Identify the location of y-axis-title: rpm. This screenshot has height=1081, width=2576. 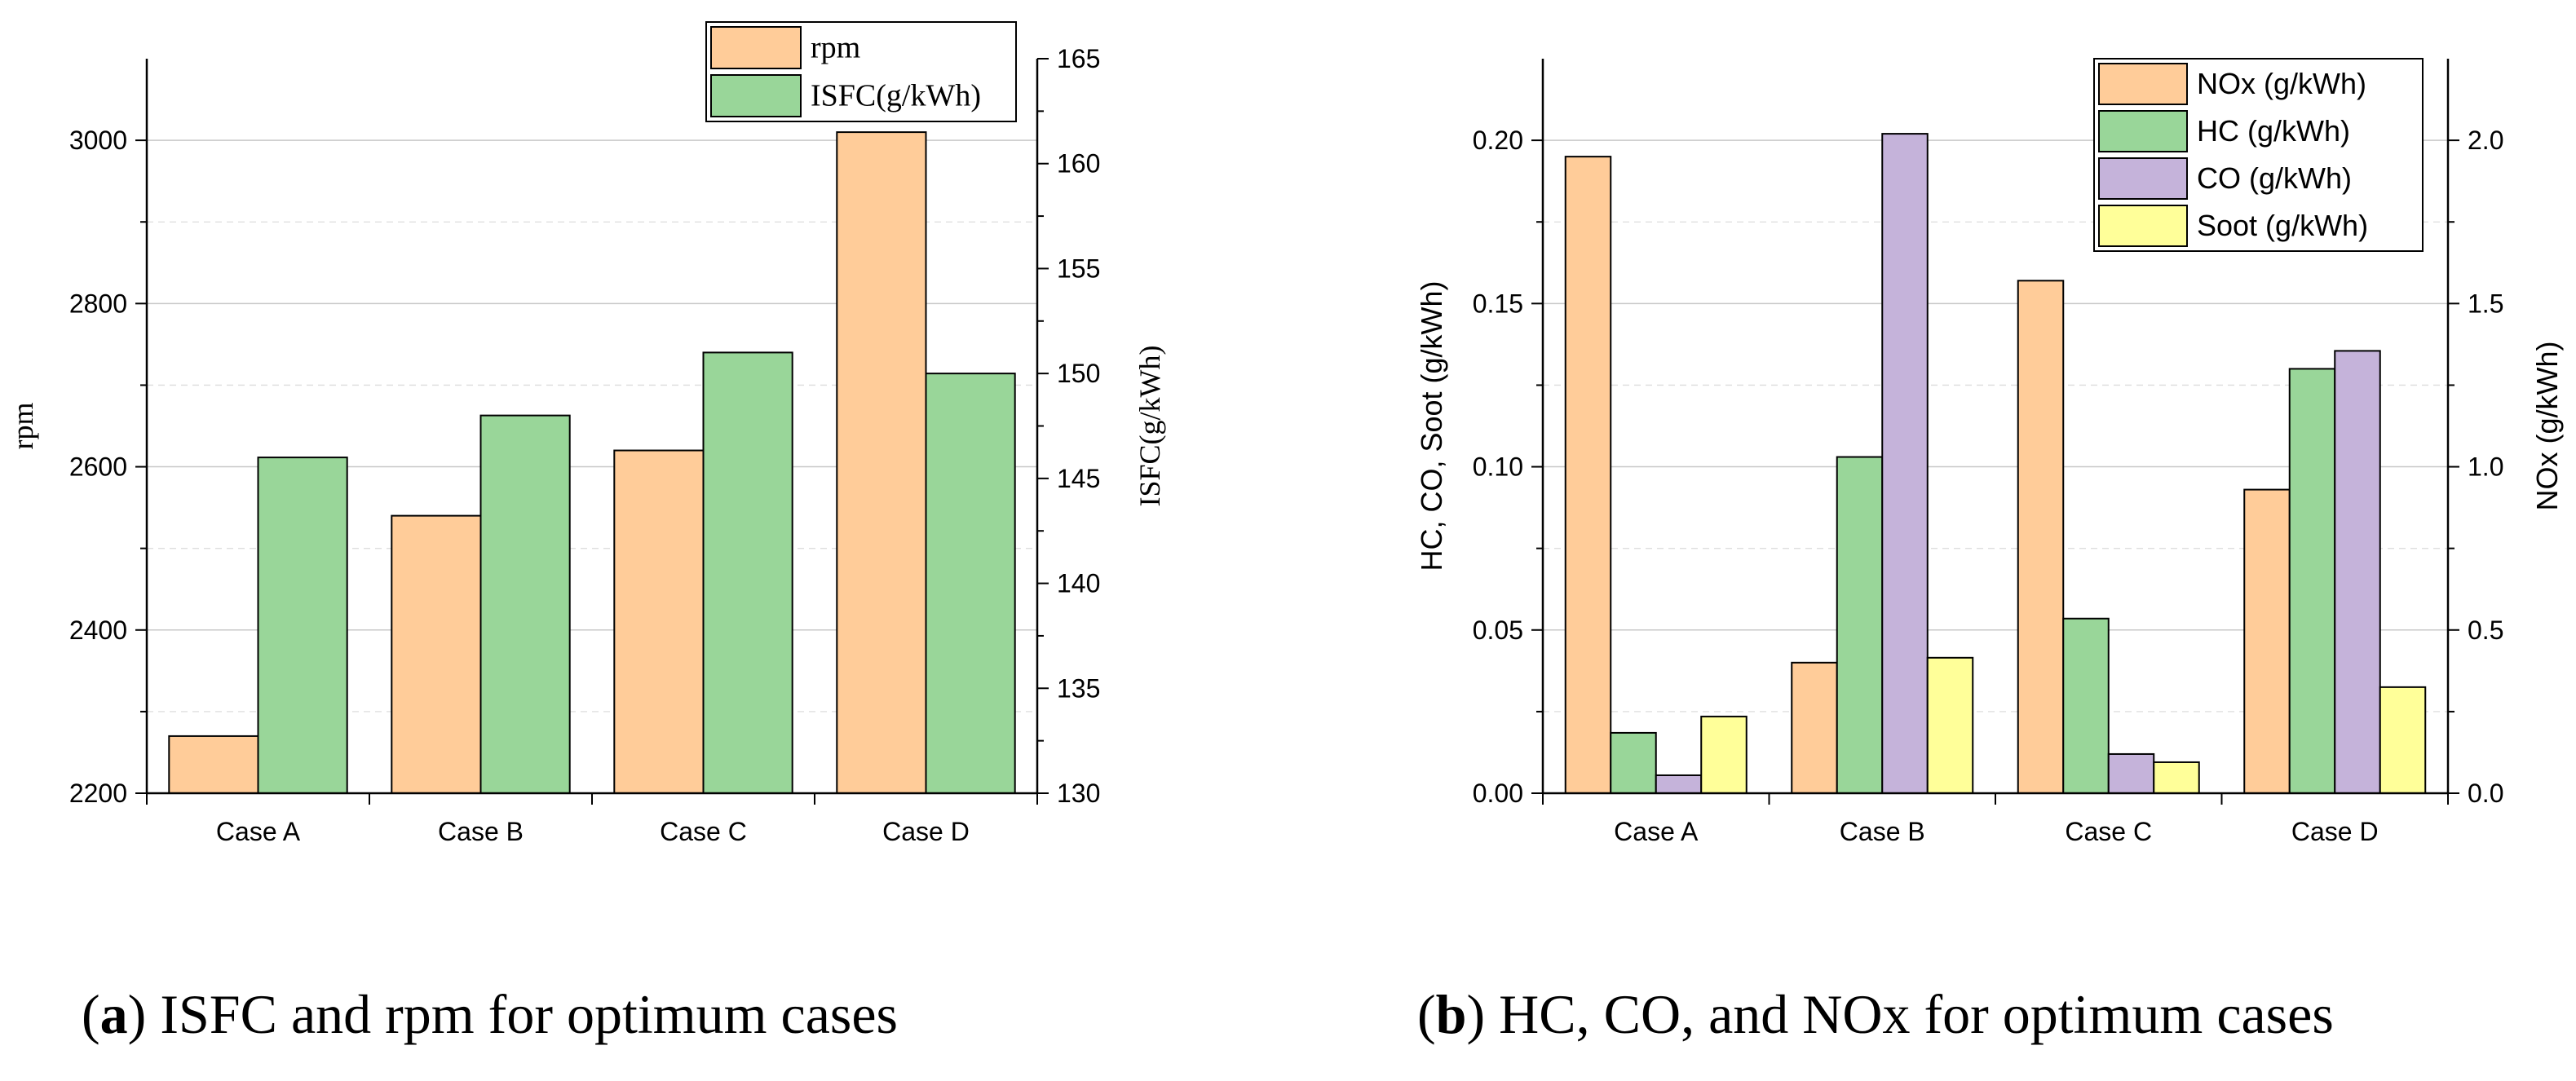
(23, 426).